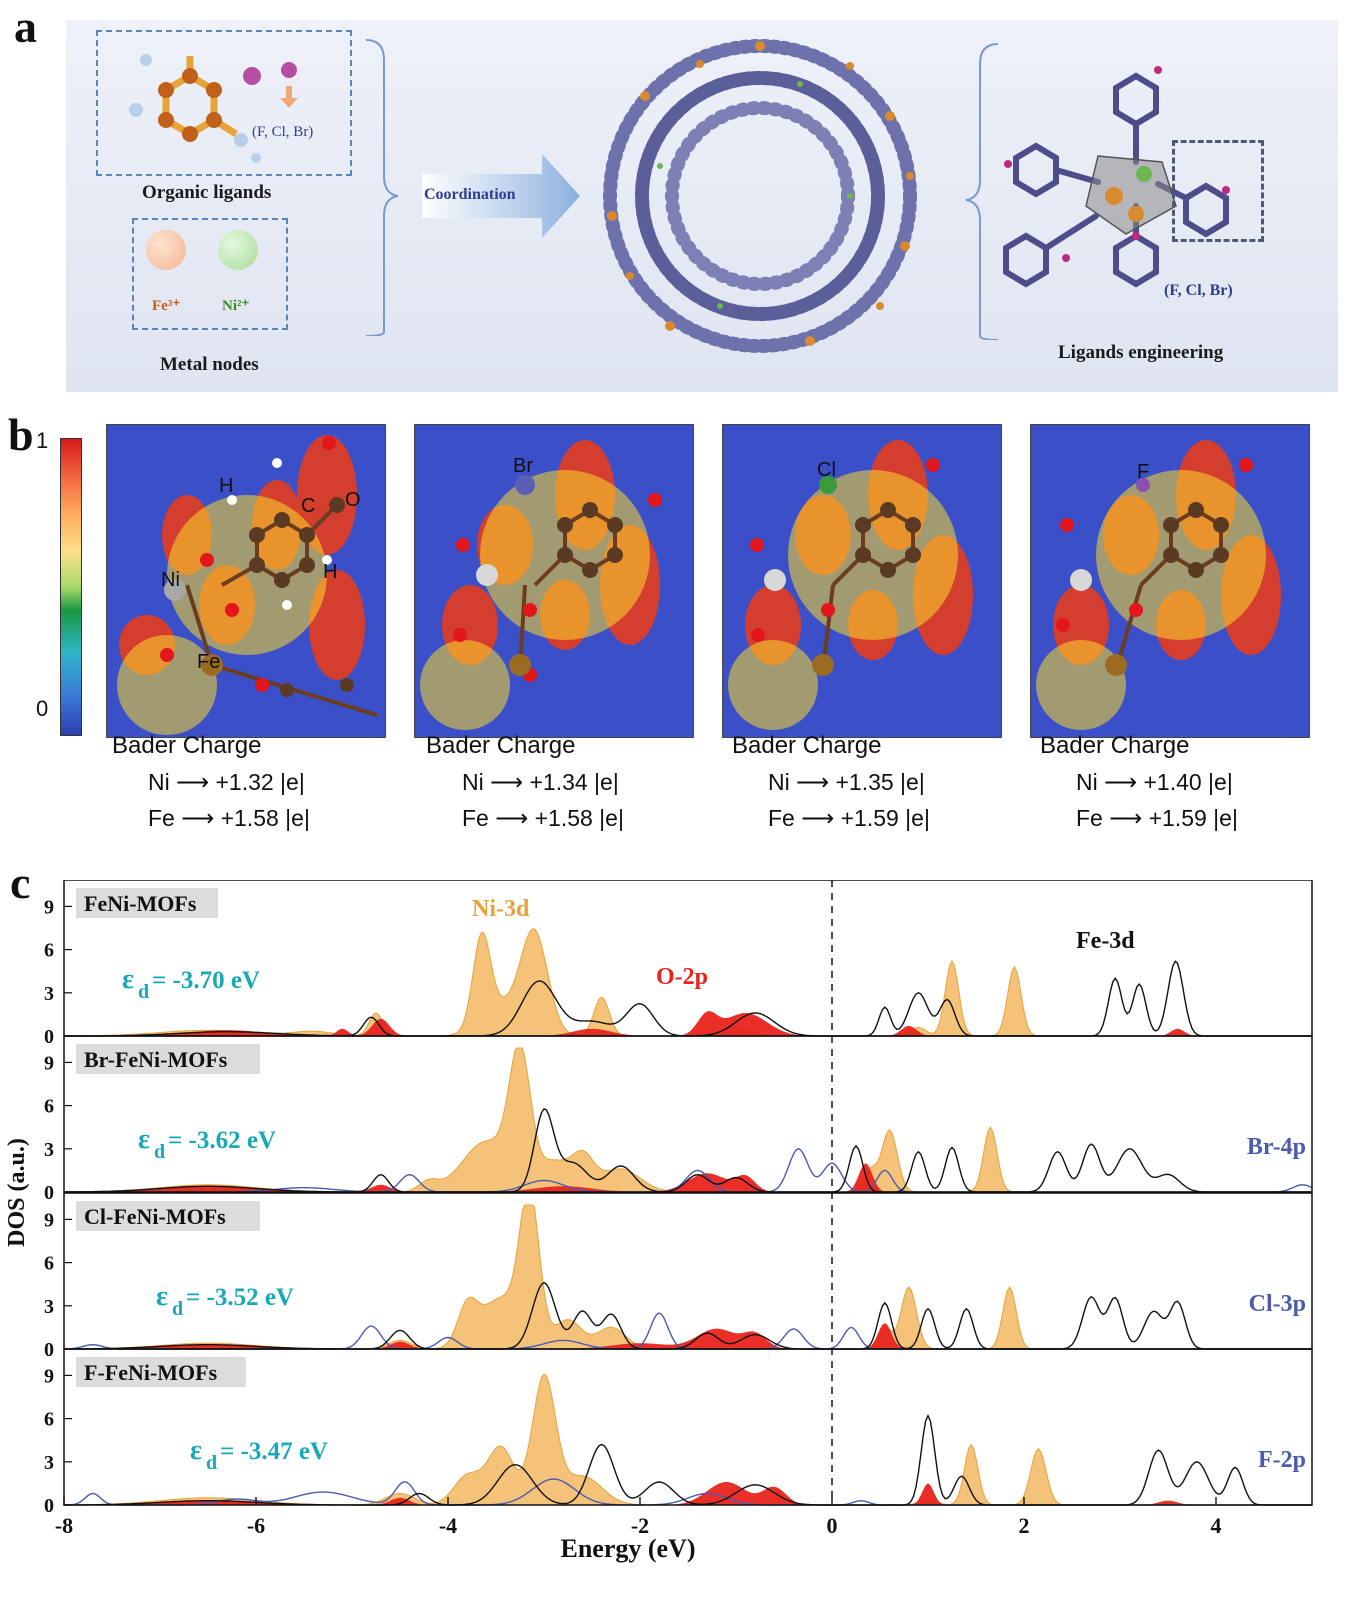 The width and height of the screenshot is (1367, 1612). What do you see at coordinates (448, 1525) in the screenshot?
I see `x-tick-label: -4` at bounding box center [448, 1525].